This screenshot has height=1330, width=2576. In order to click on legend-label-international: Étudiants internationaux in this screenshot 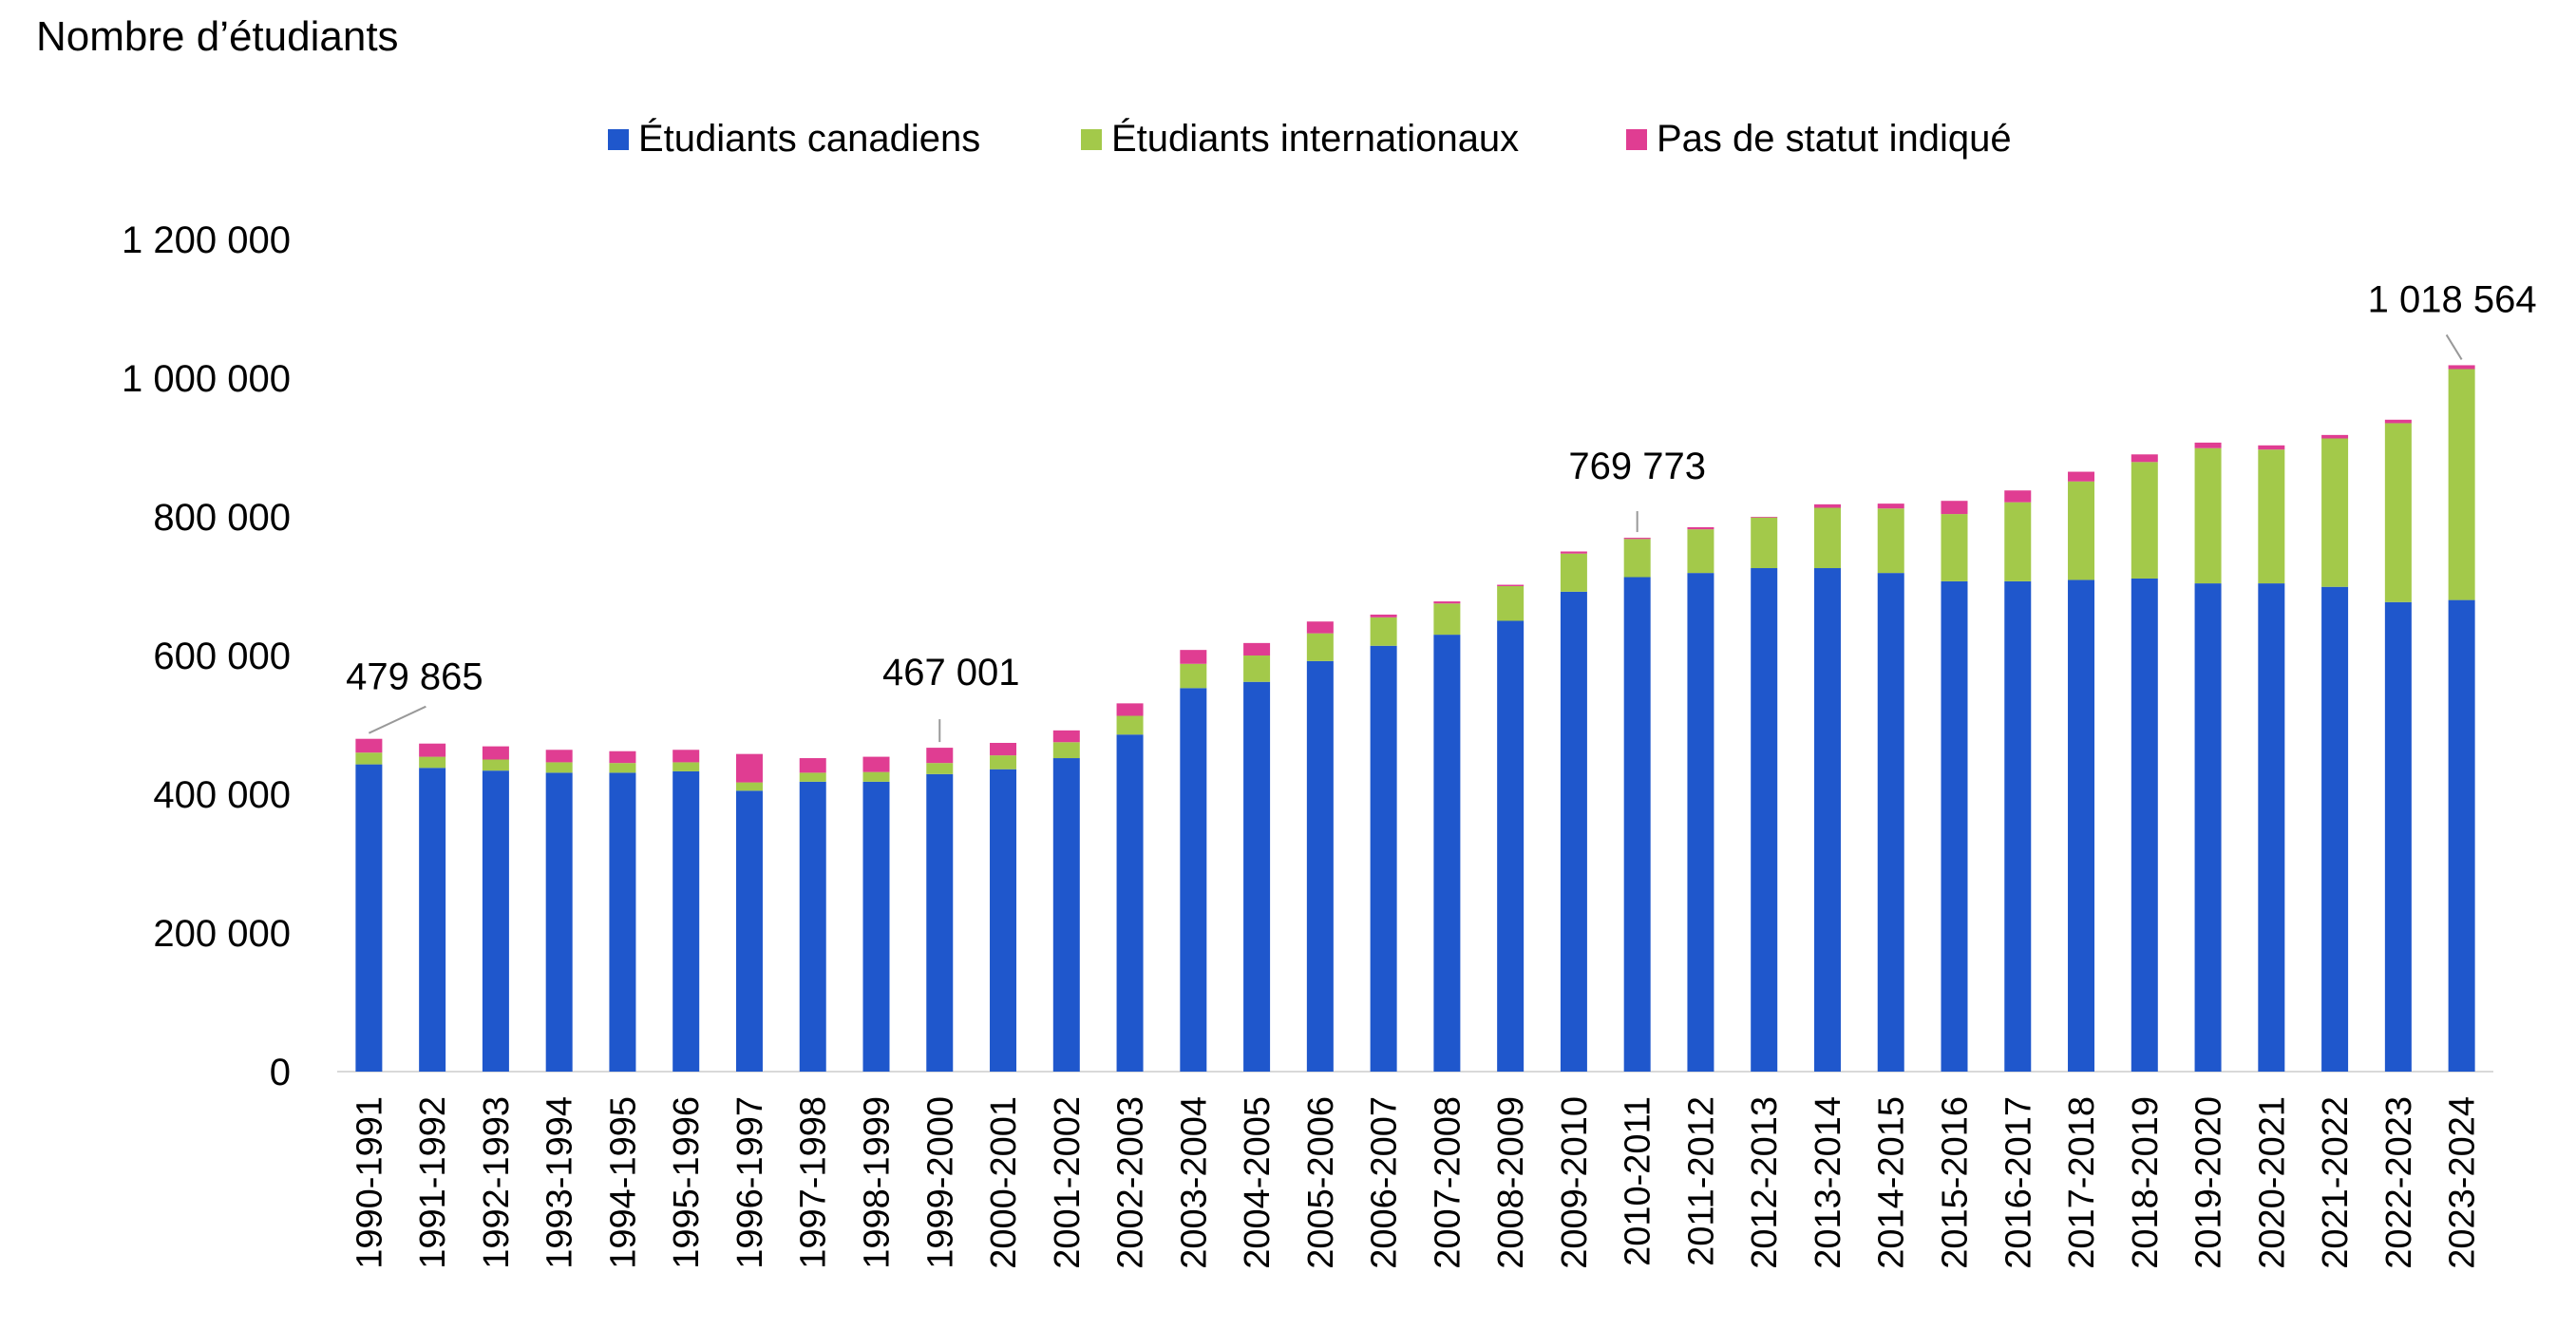, I will do `click(1315, 139)`.